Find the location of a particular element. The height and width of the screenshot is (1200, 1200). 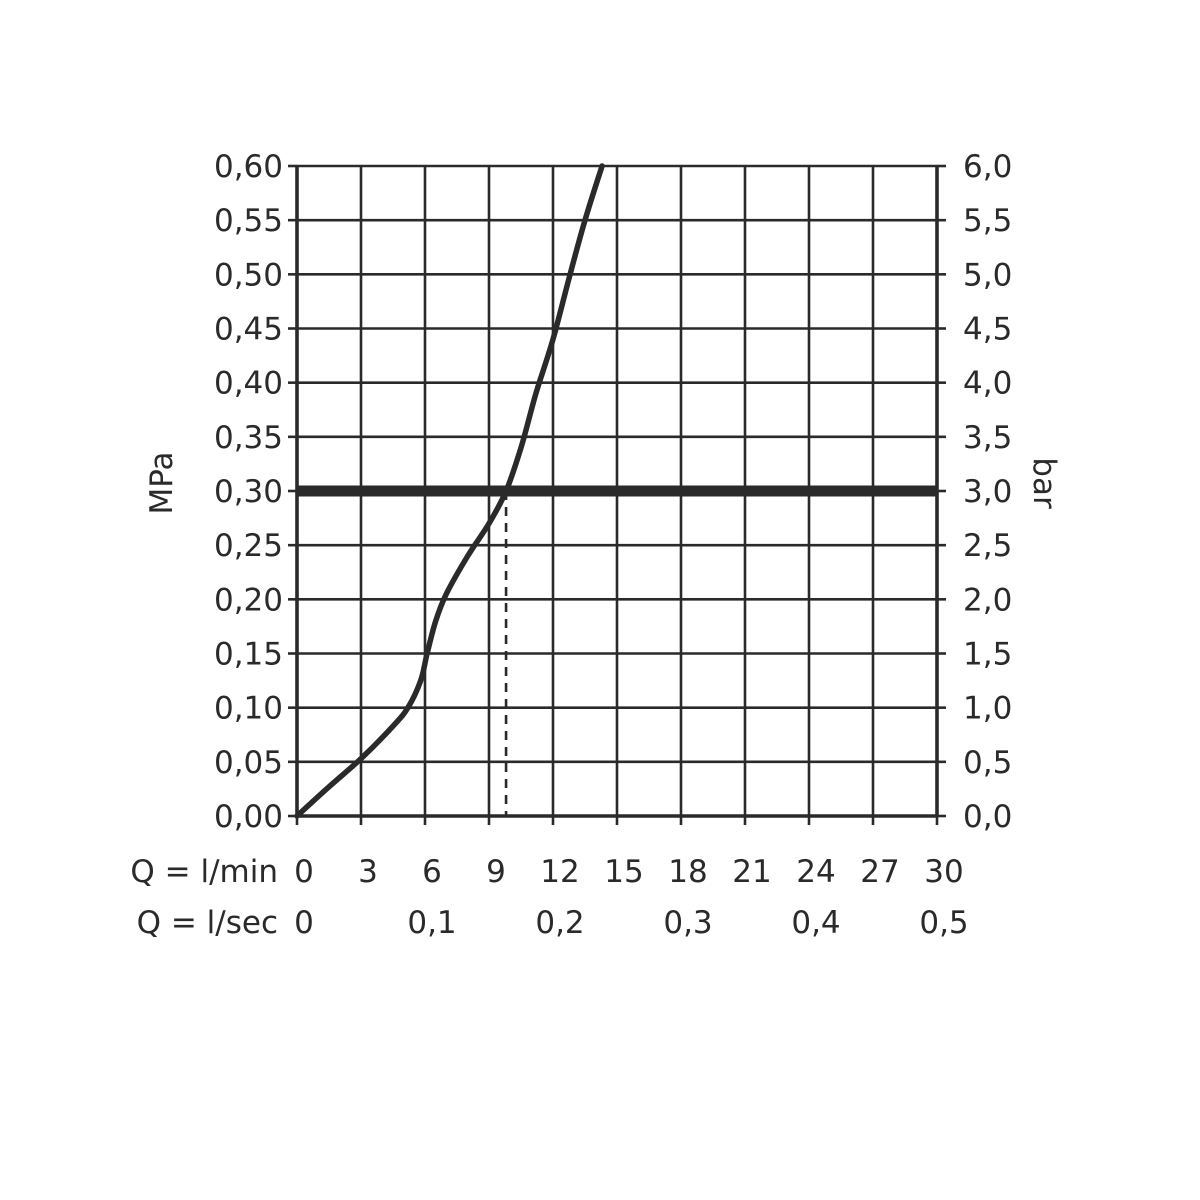

y-right-axis-label: bar is located at coordinates (1044, 483).